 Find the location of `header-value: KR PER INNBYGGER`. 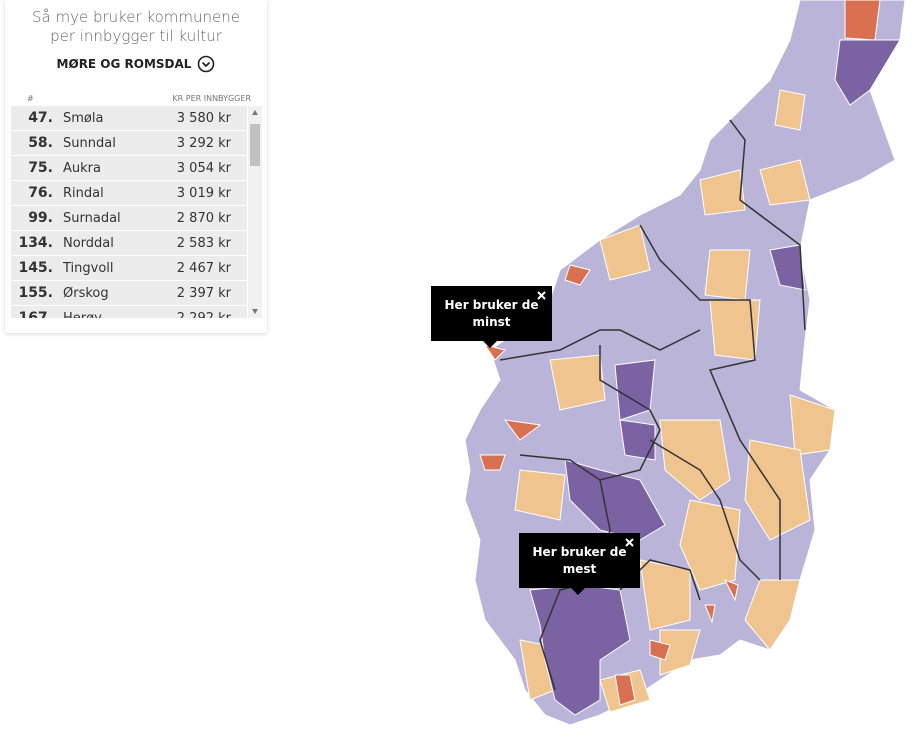

header-value: KR PER INNBYGGER is located at coordinates (211, 98).